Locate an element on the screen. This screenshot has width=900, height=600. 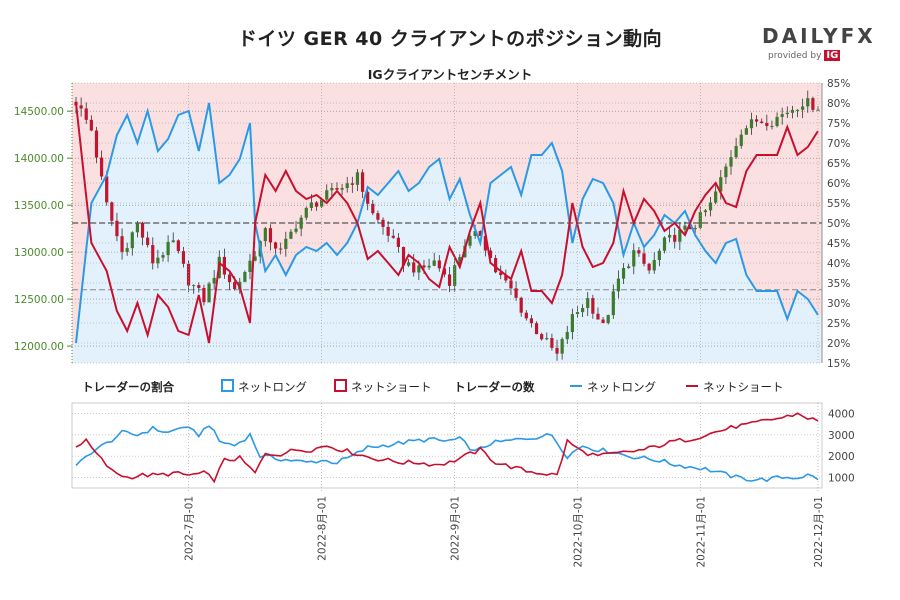
legend-short-box is located at coordinates (340, 385).